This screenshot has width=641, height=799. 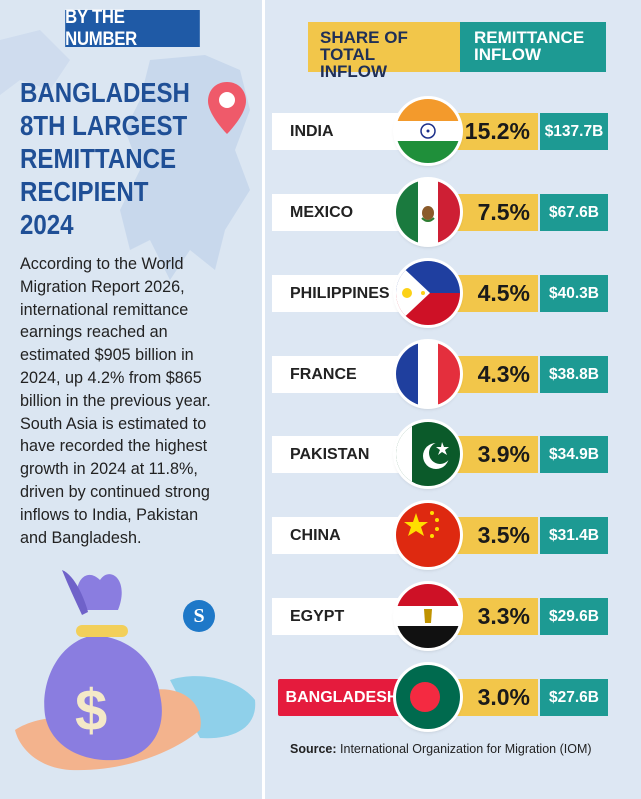 What do you see at coordinates (495, 212) in the screenshot?
I see `share-value: 7.5%` at bounding box center [495, 212].